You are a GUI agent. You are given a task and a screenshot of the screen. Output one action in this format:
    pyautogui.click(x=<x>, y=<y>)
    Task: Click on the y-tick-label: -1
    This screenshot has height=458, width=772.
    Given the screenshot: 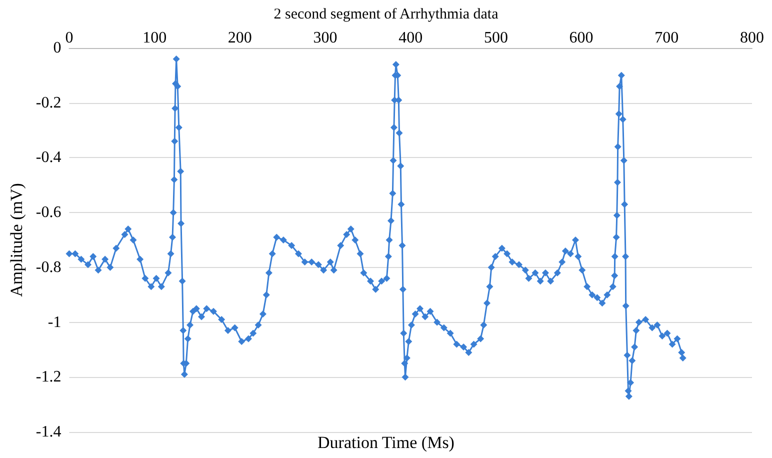 What is the action you would take?
    pyautogui.click(x=55, y=322)
    